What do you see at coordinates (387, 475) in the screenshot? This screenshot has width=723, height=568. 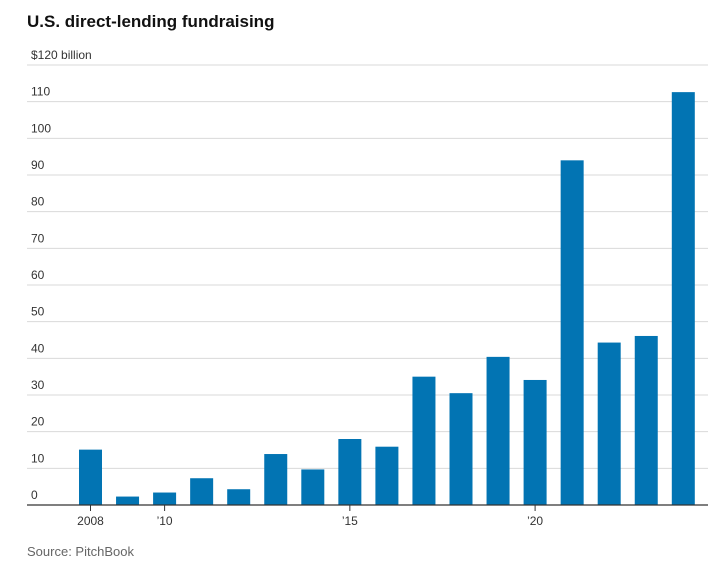 I see `bar-2016` at bounding box center [387, 475].